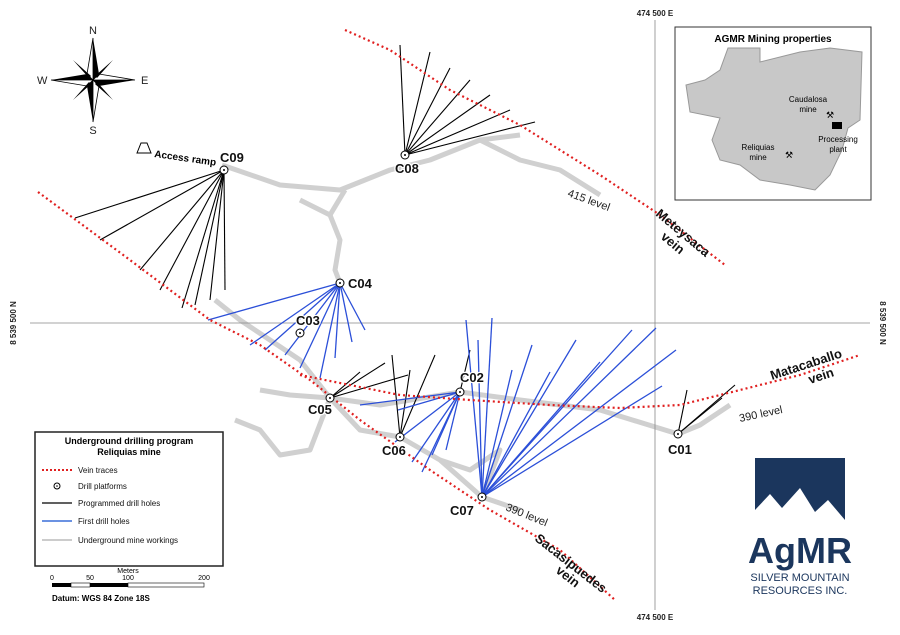 This screenshot has height=635, width=900. I want to click on legend-title: Underground drilling program, so click(129, 441).